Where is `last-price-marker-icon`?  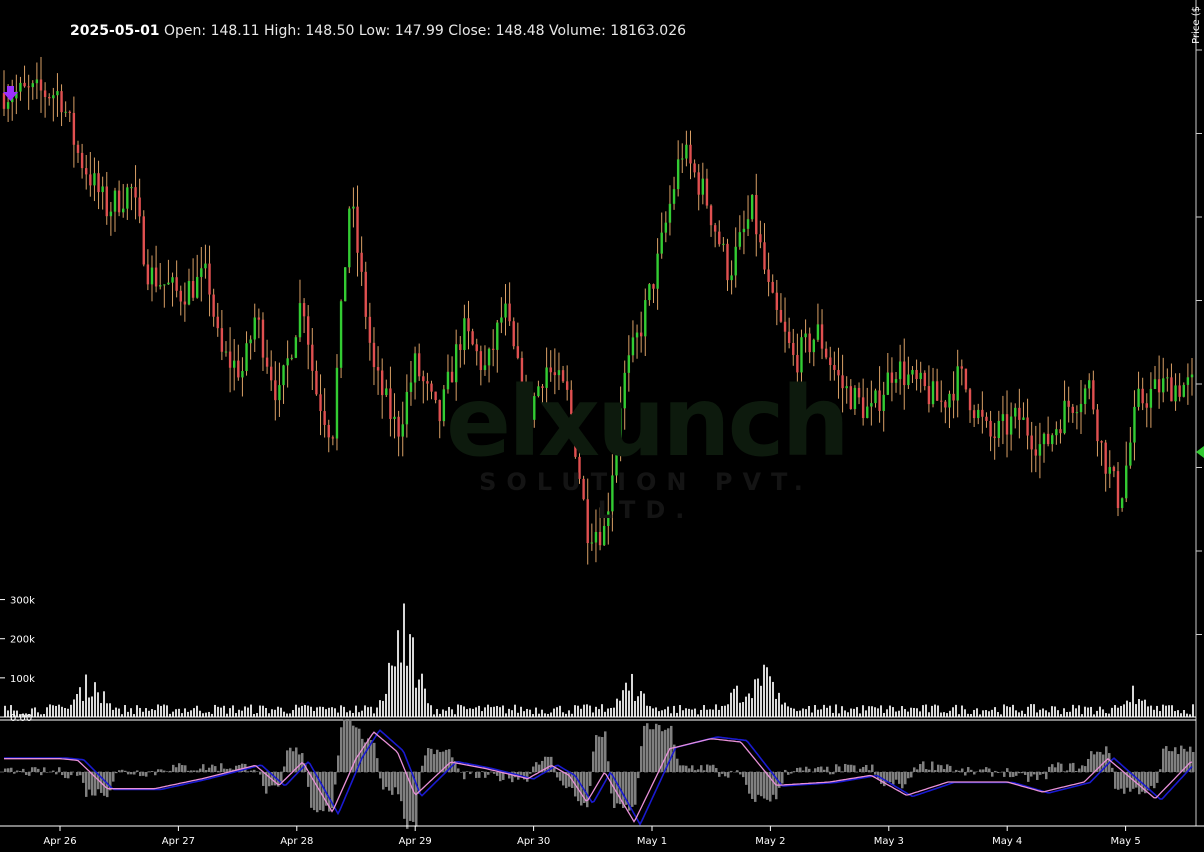
last-price-marker-icon is located at coordinates (1200, 452).